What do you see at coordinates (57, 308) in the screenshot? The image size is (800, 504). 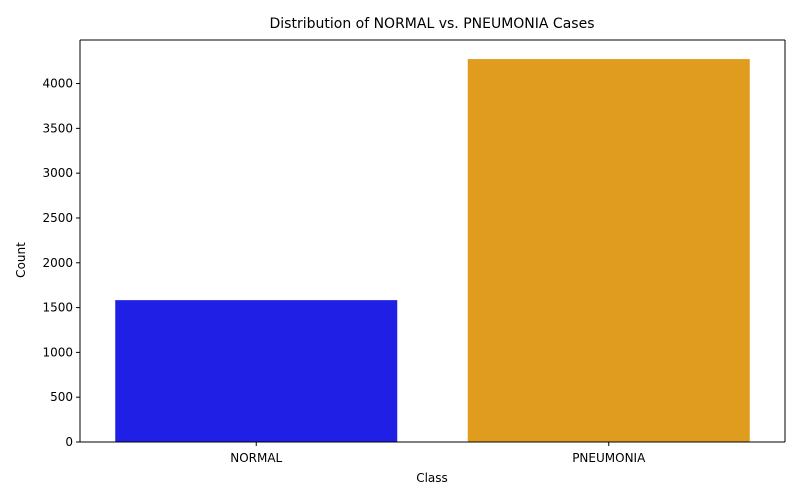 I see `y-tick-label: 1500` at bounding box center [57, 308].